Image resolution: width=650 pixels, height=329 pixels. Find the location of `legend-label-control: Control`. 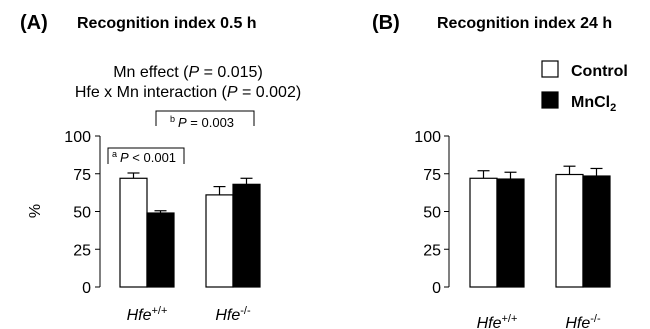

legend-label-control: Control is located at coordinates (599, 71).